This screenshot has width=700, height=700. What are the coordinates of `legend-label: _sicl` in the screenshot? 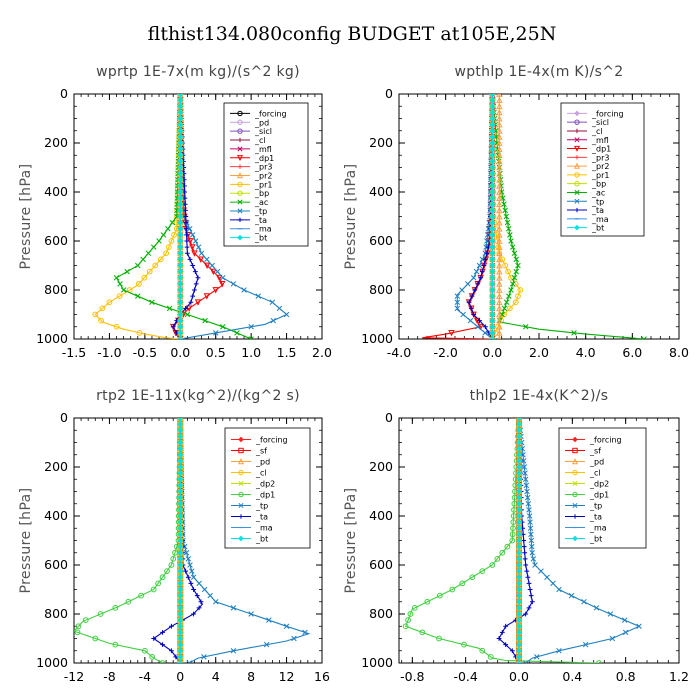 It's located at (263, 131).